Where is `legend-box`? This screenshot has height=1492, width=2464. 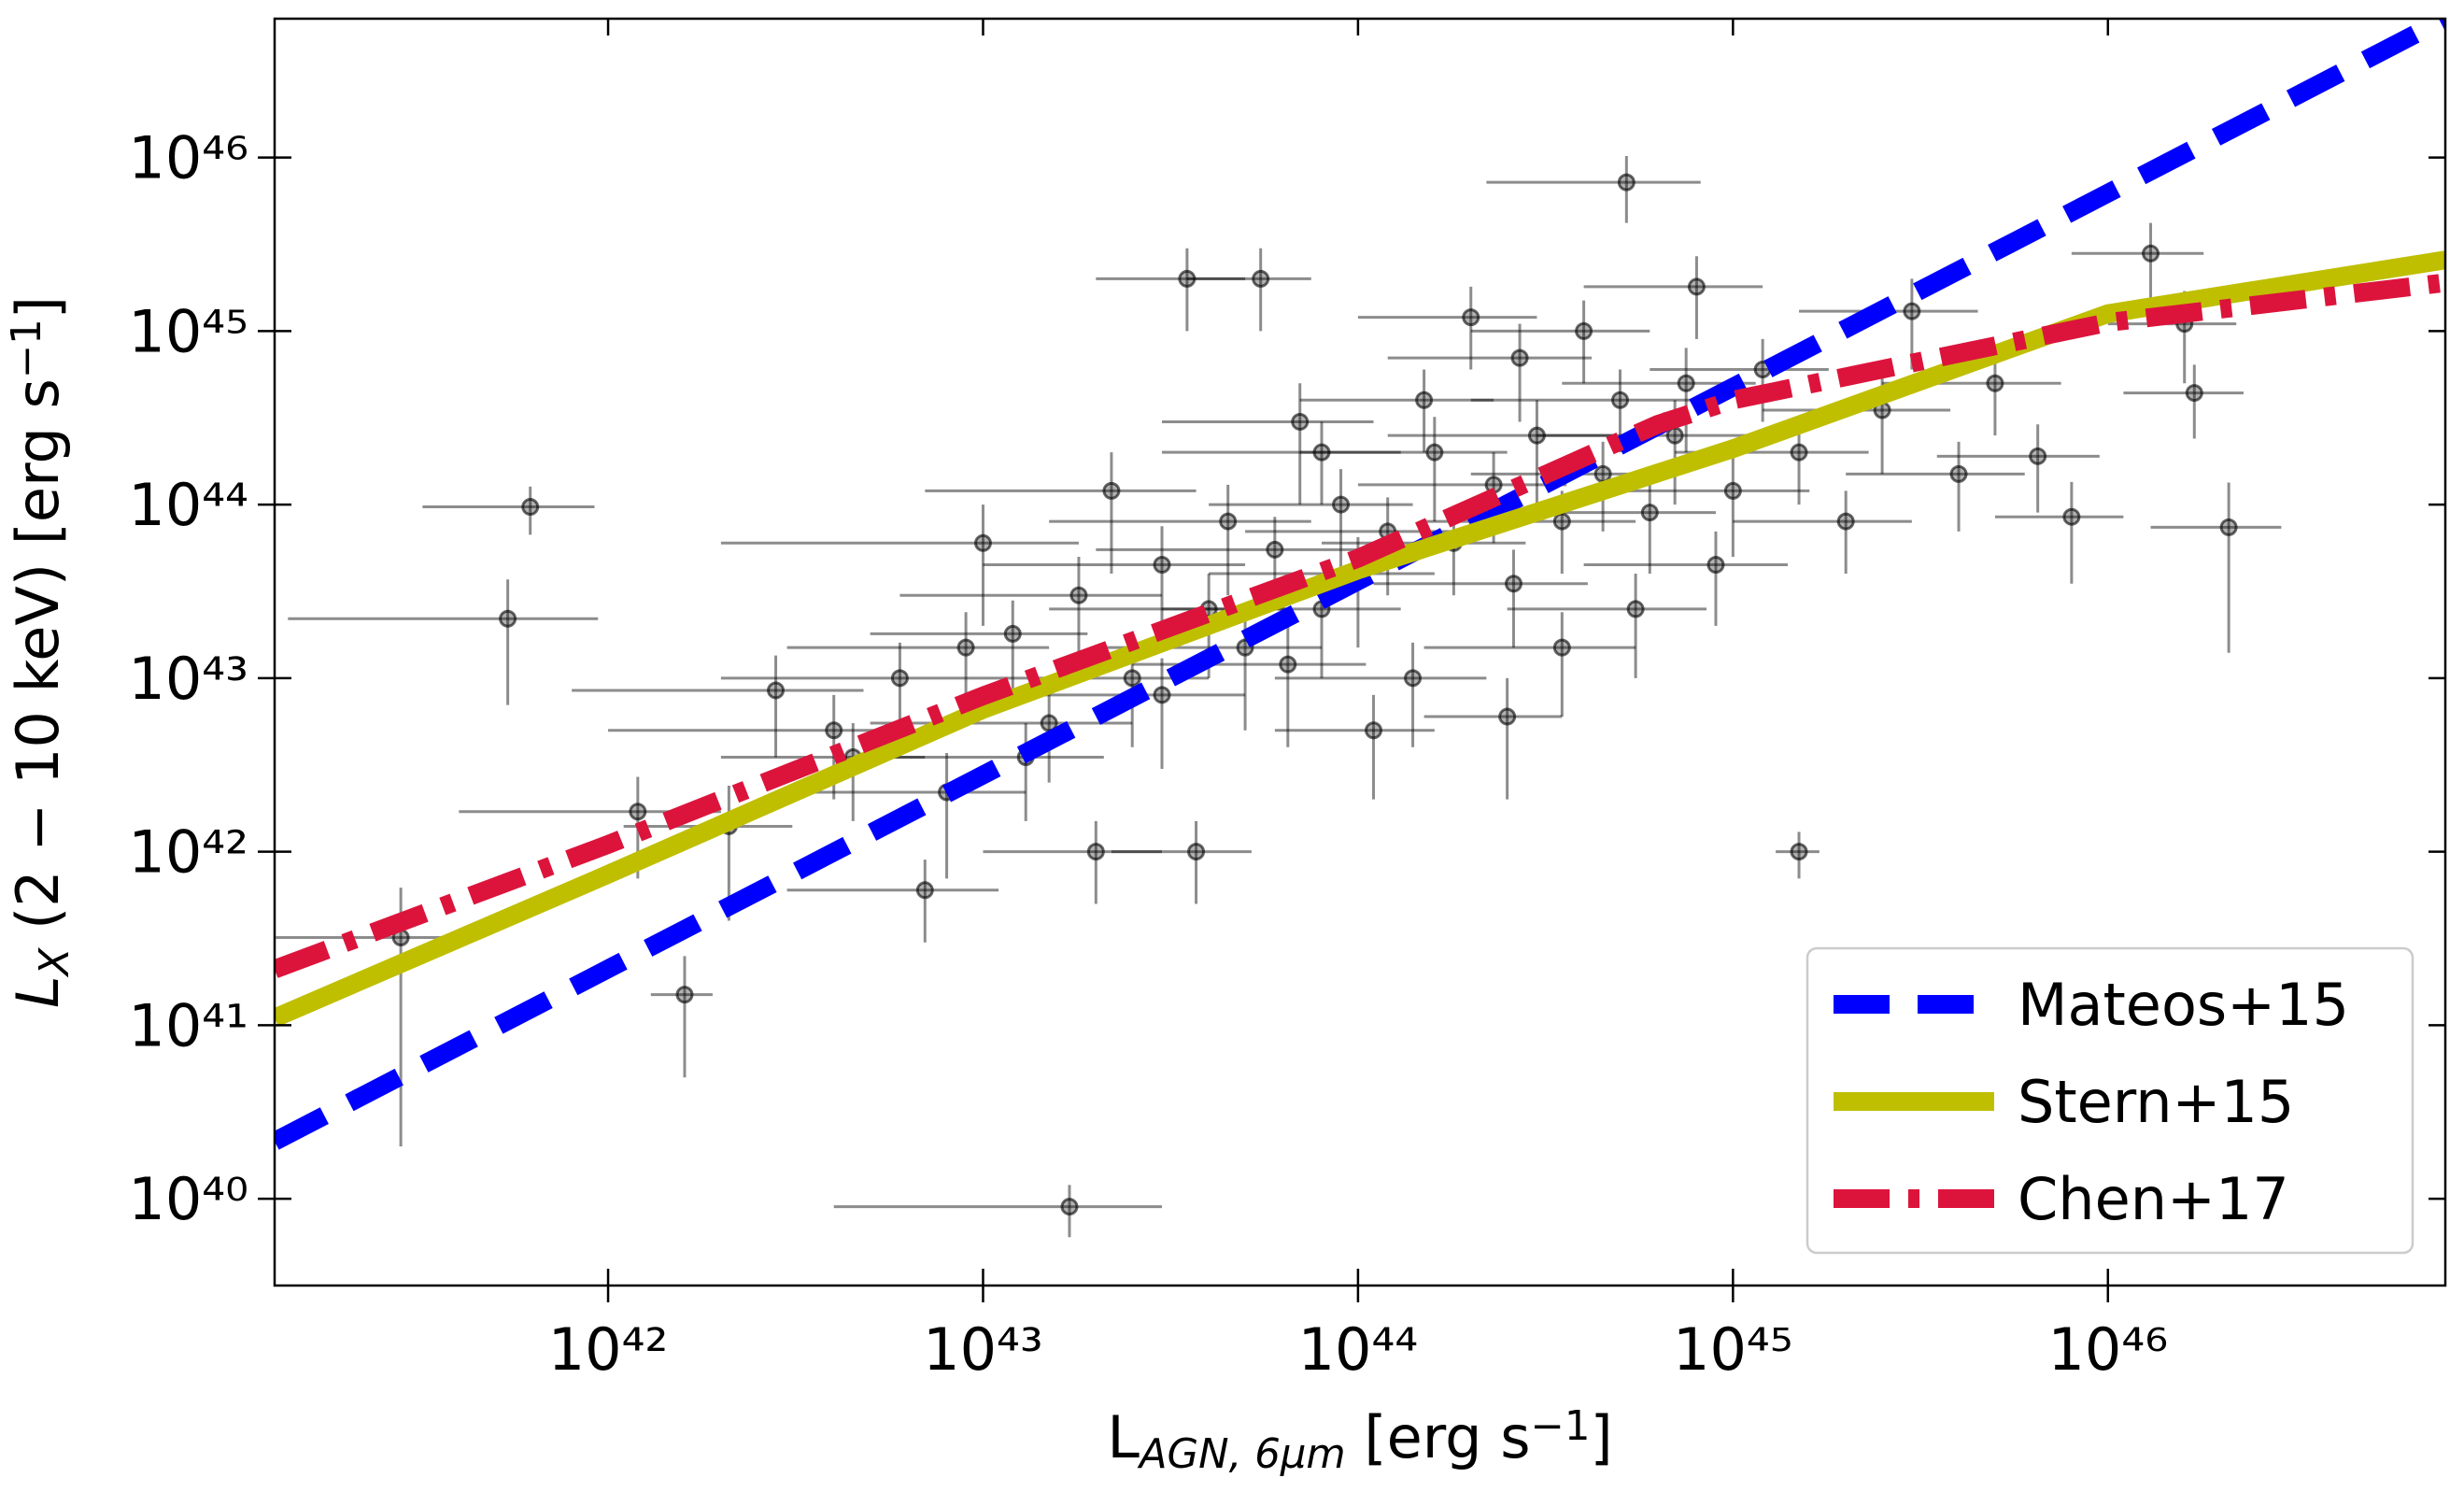 legend-box is located at coordinates (2110, 1101).